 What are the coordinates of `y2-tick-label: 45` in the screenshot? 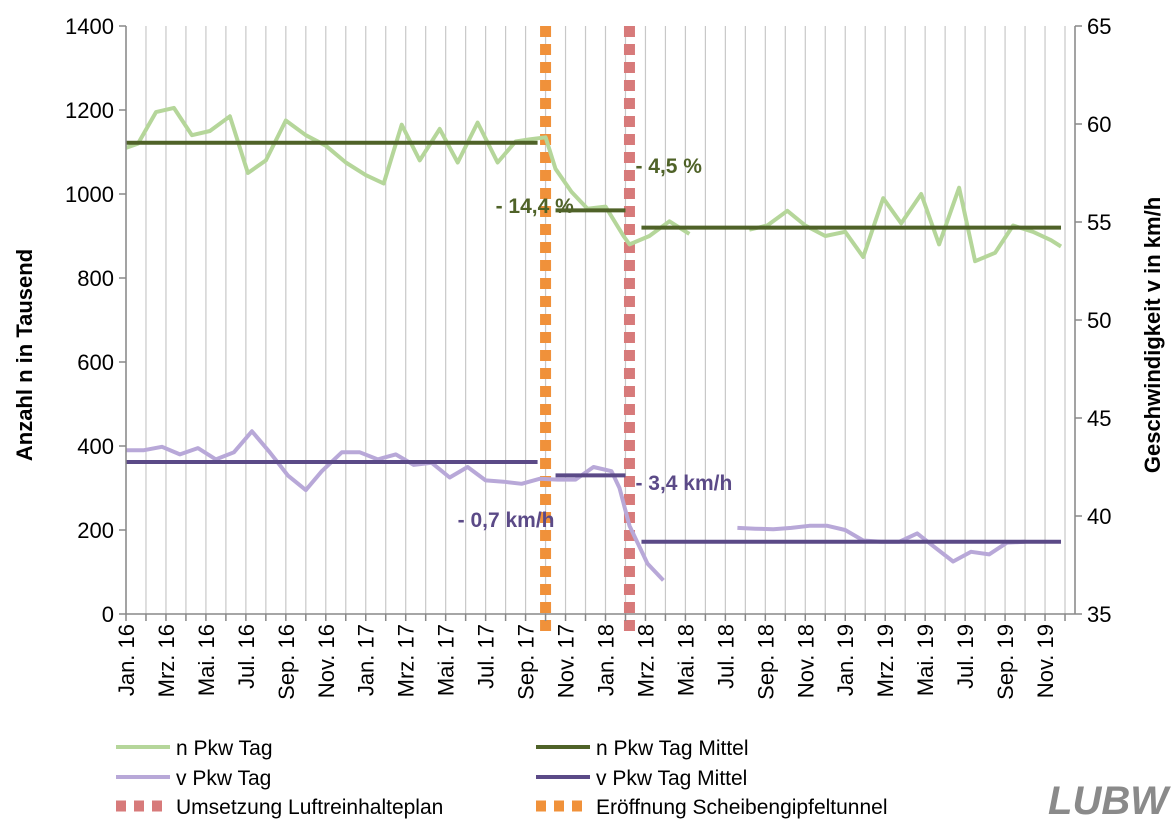 It's located at (1099, 418).